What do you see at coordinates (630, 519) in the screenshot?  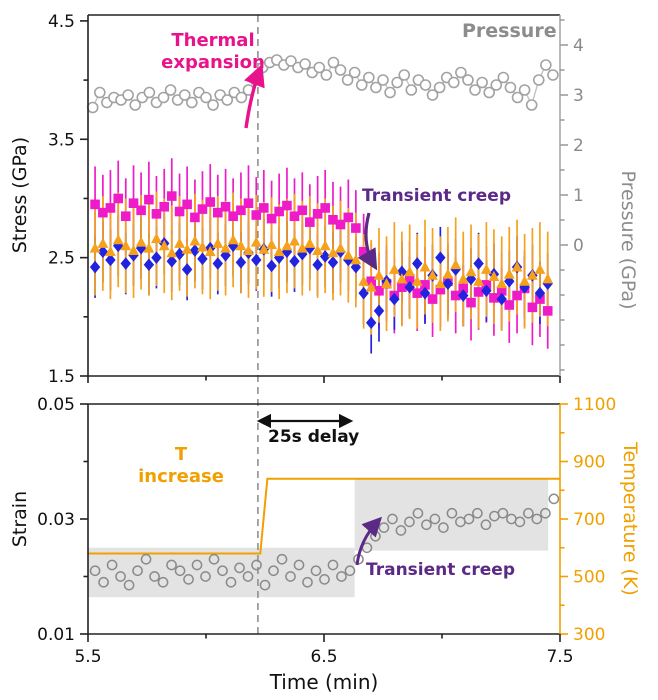 I see `temperature-axis-title: Temperature (K)` at bounding box center [630, 519].